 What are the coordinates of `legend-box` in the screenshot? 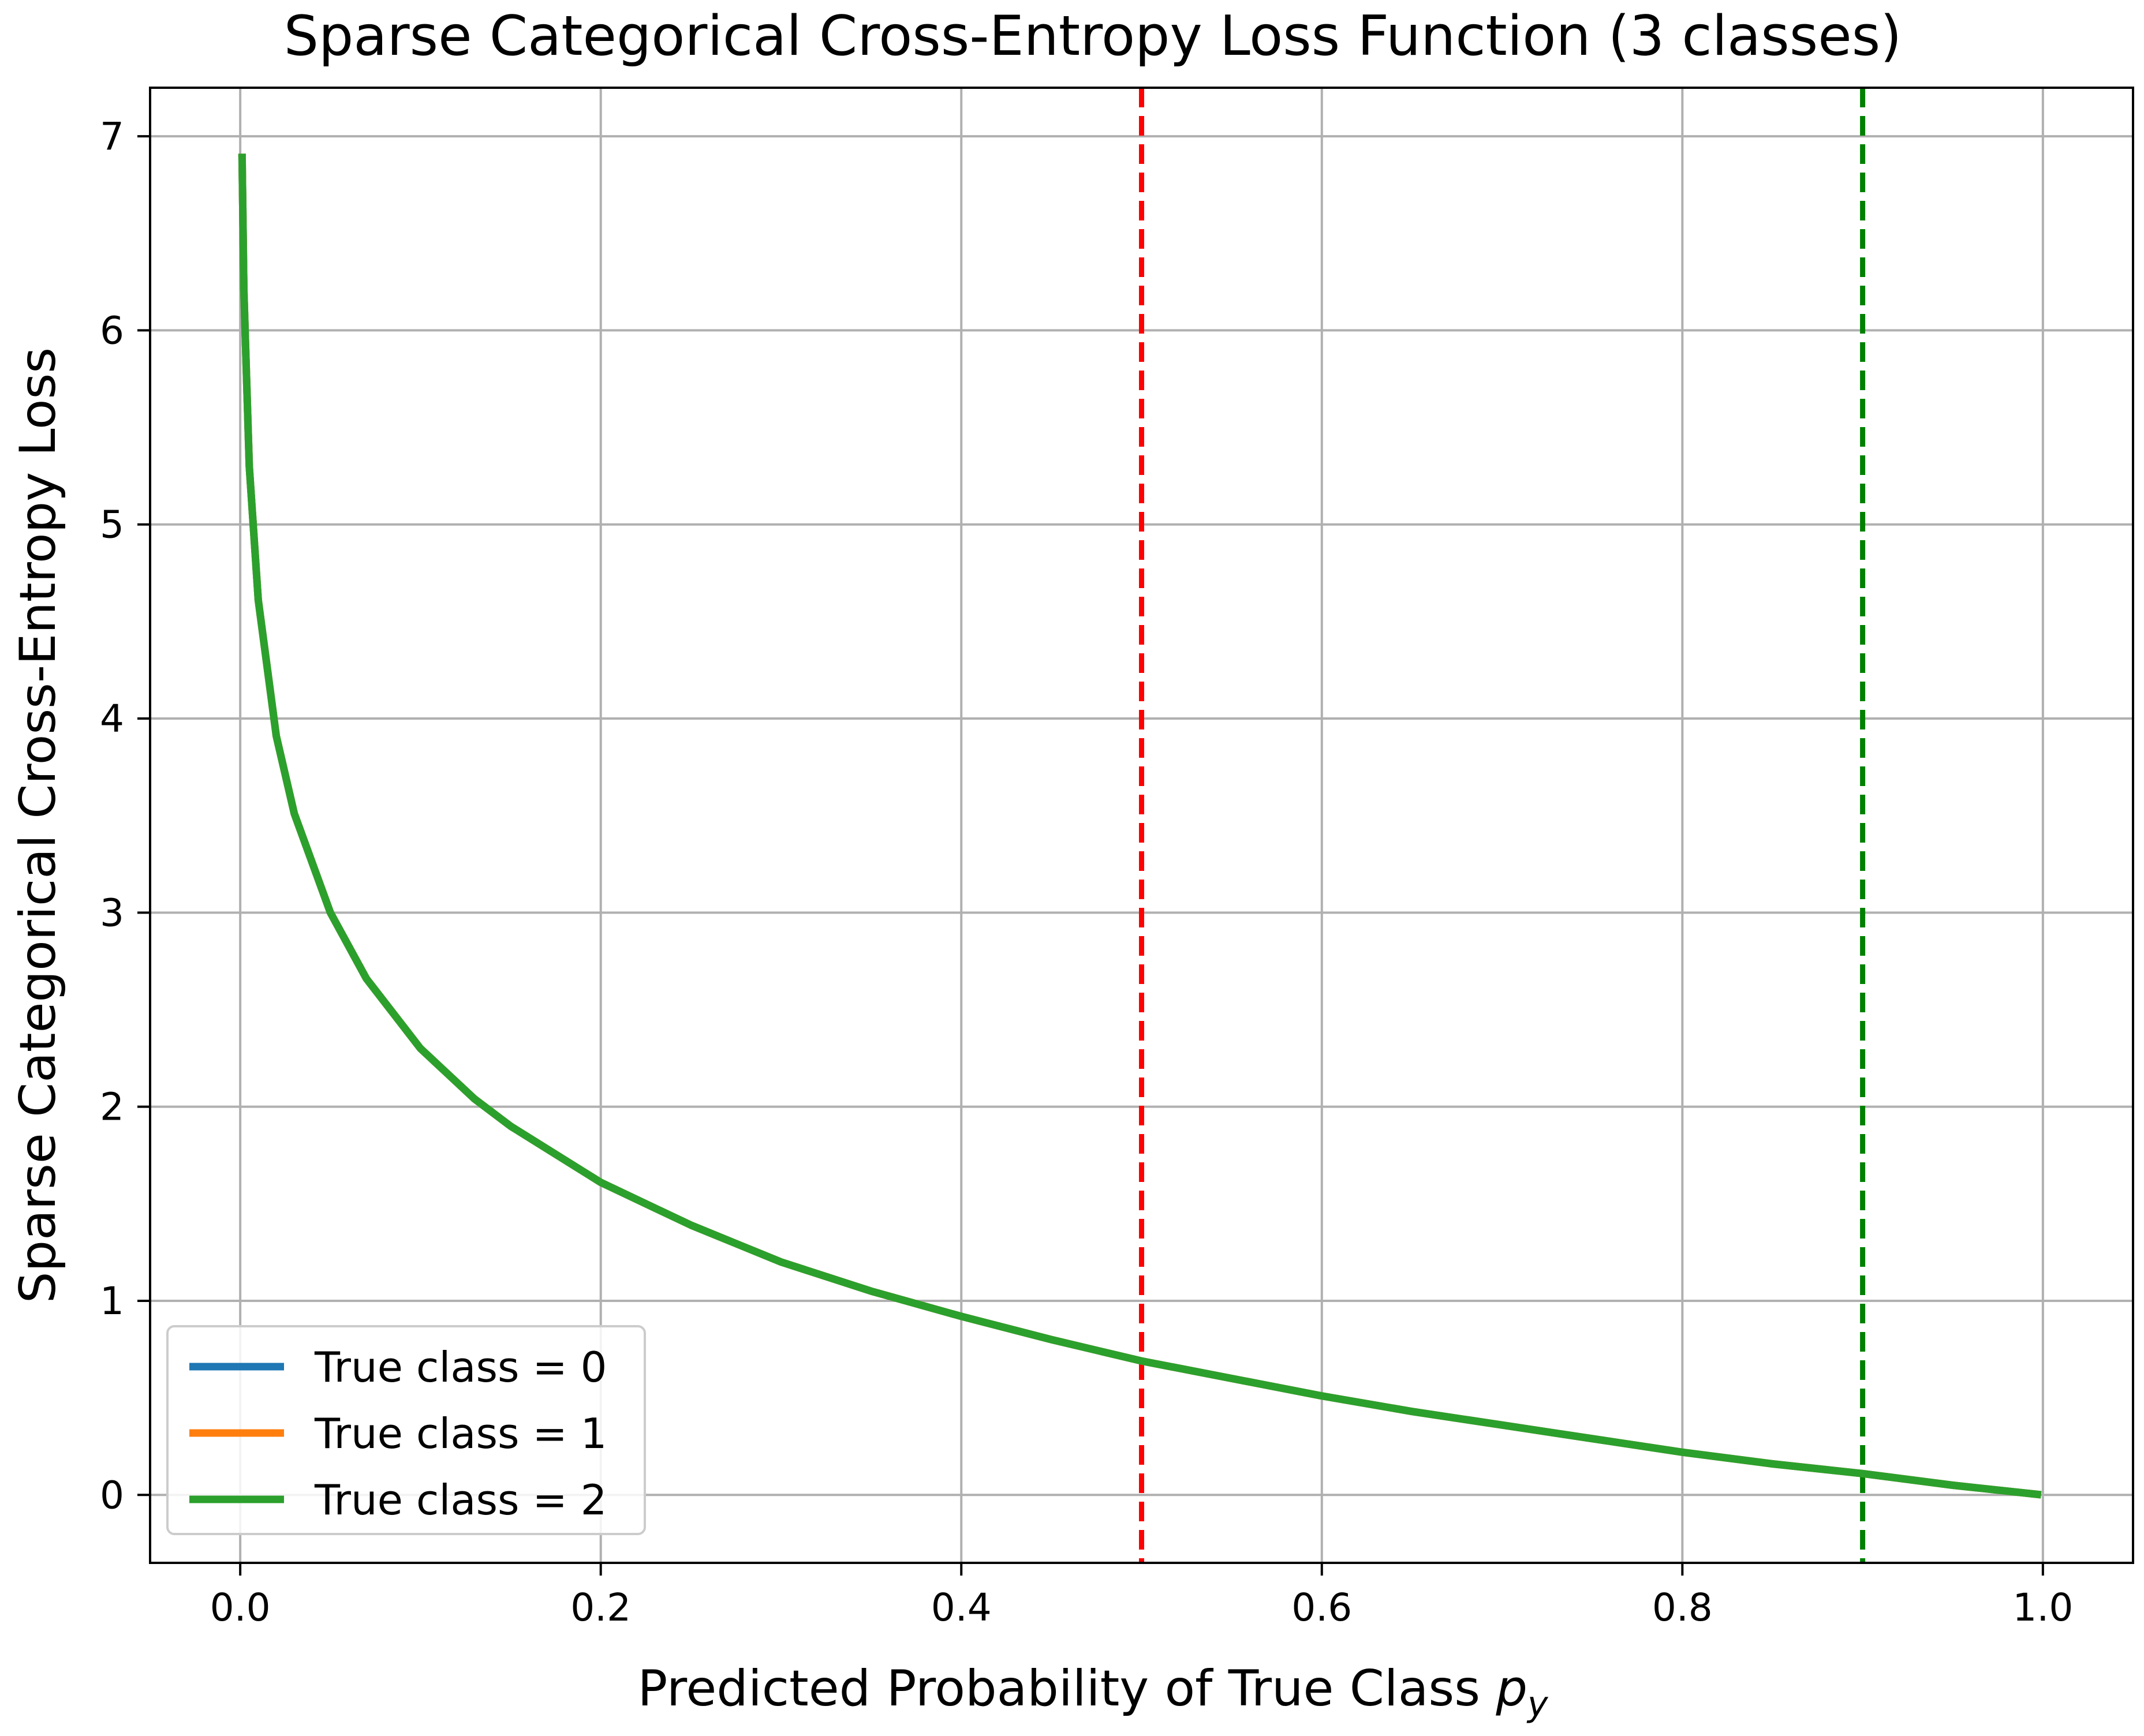 It's located at (406, 1430).